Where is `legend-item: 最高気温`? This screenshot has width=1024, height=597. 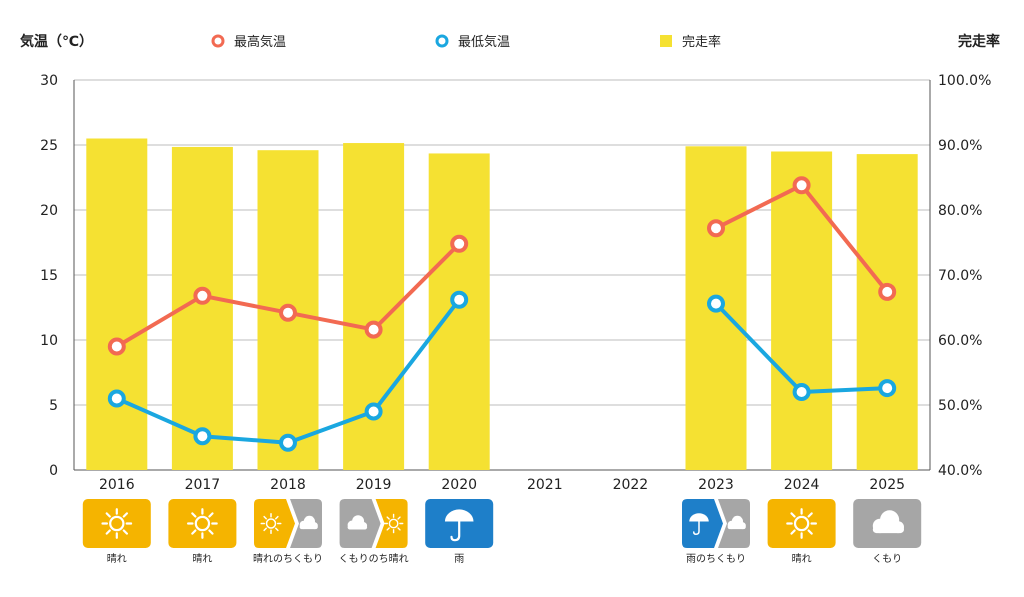
legend-item: 最高気温 is located at coordinates (248, 42).